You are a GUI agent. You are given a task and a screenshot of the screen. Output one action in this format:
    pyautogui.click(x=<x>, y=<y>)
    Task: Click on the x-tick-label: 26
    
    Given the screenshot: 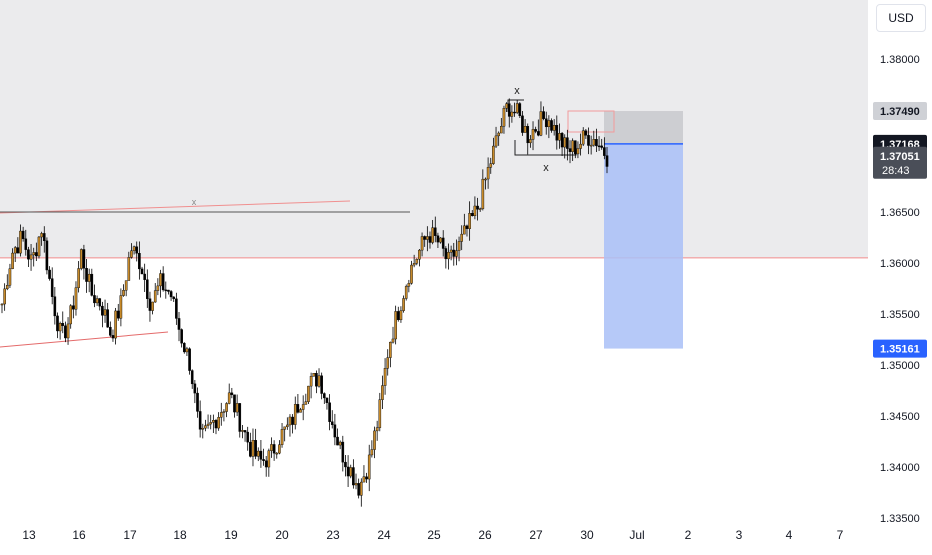 What is the action you would take?
    pyautogui.click(x=485, y=535)
    